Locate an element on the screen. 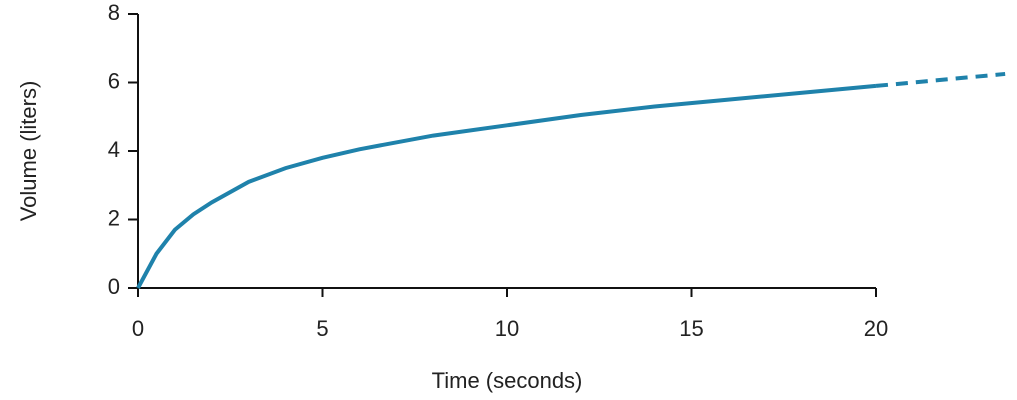  data-line is located at coordinates (940, 79).